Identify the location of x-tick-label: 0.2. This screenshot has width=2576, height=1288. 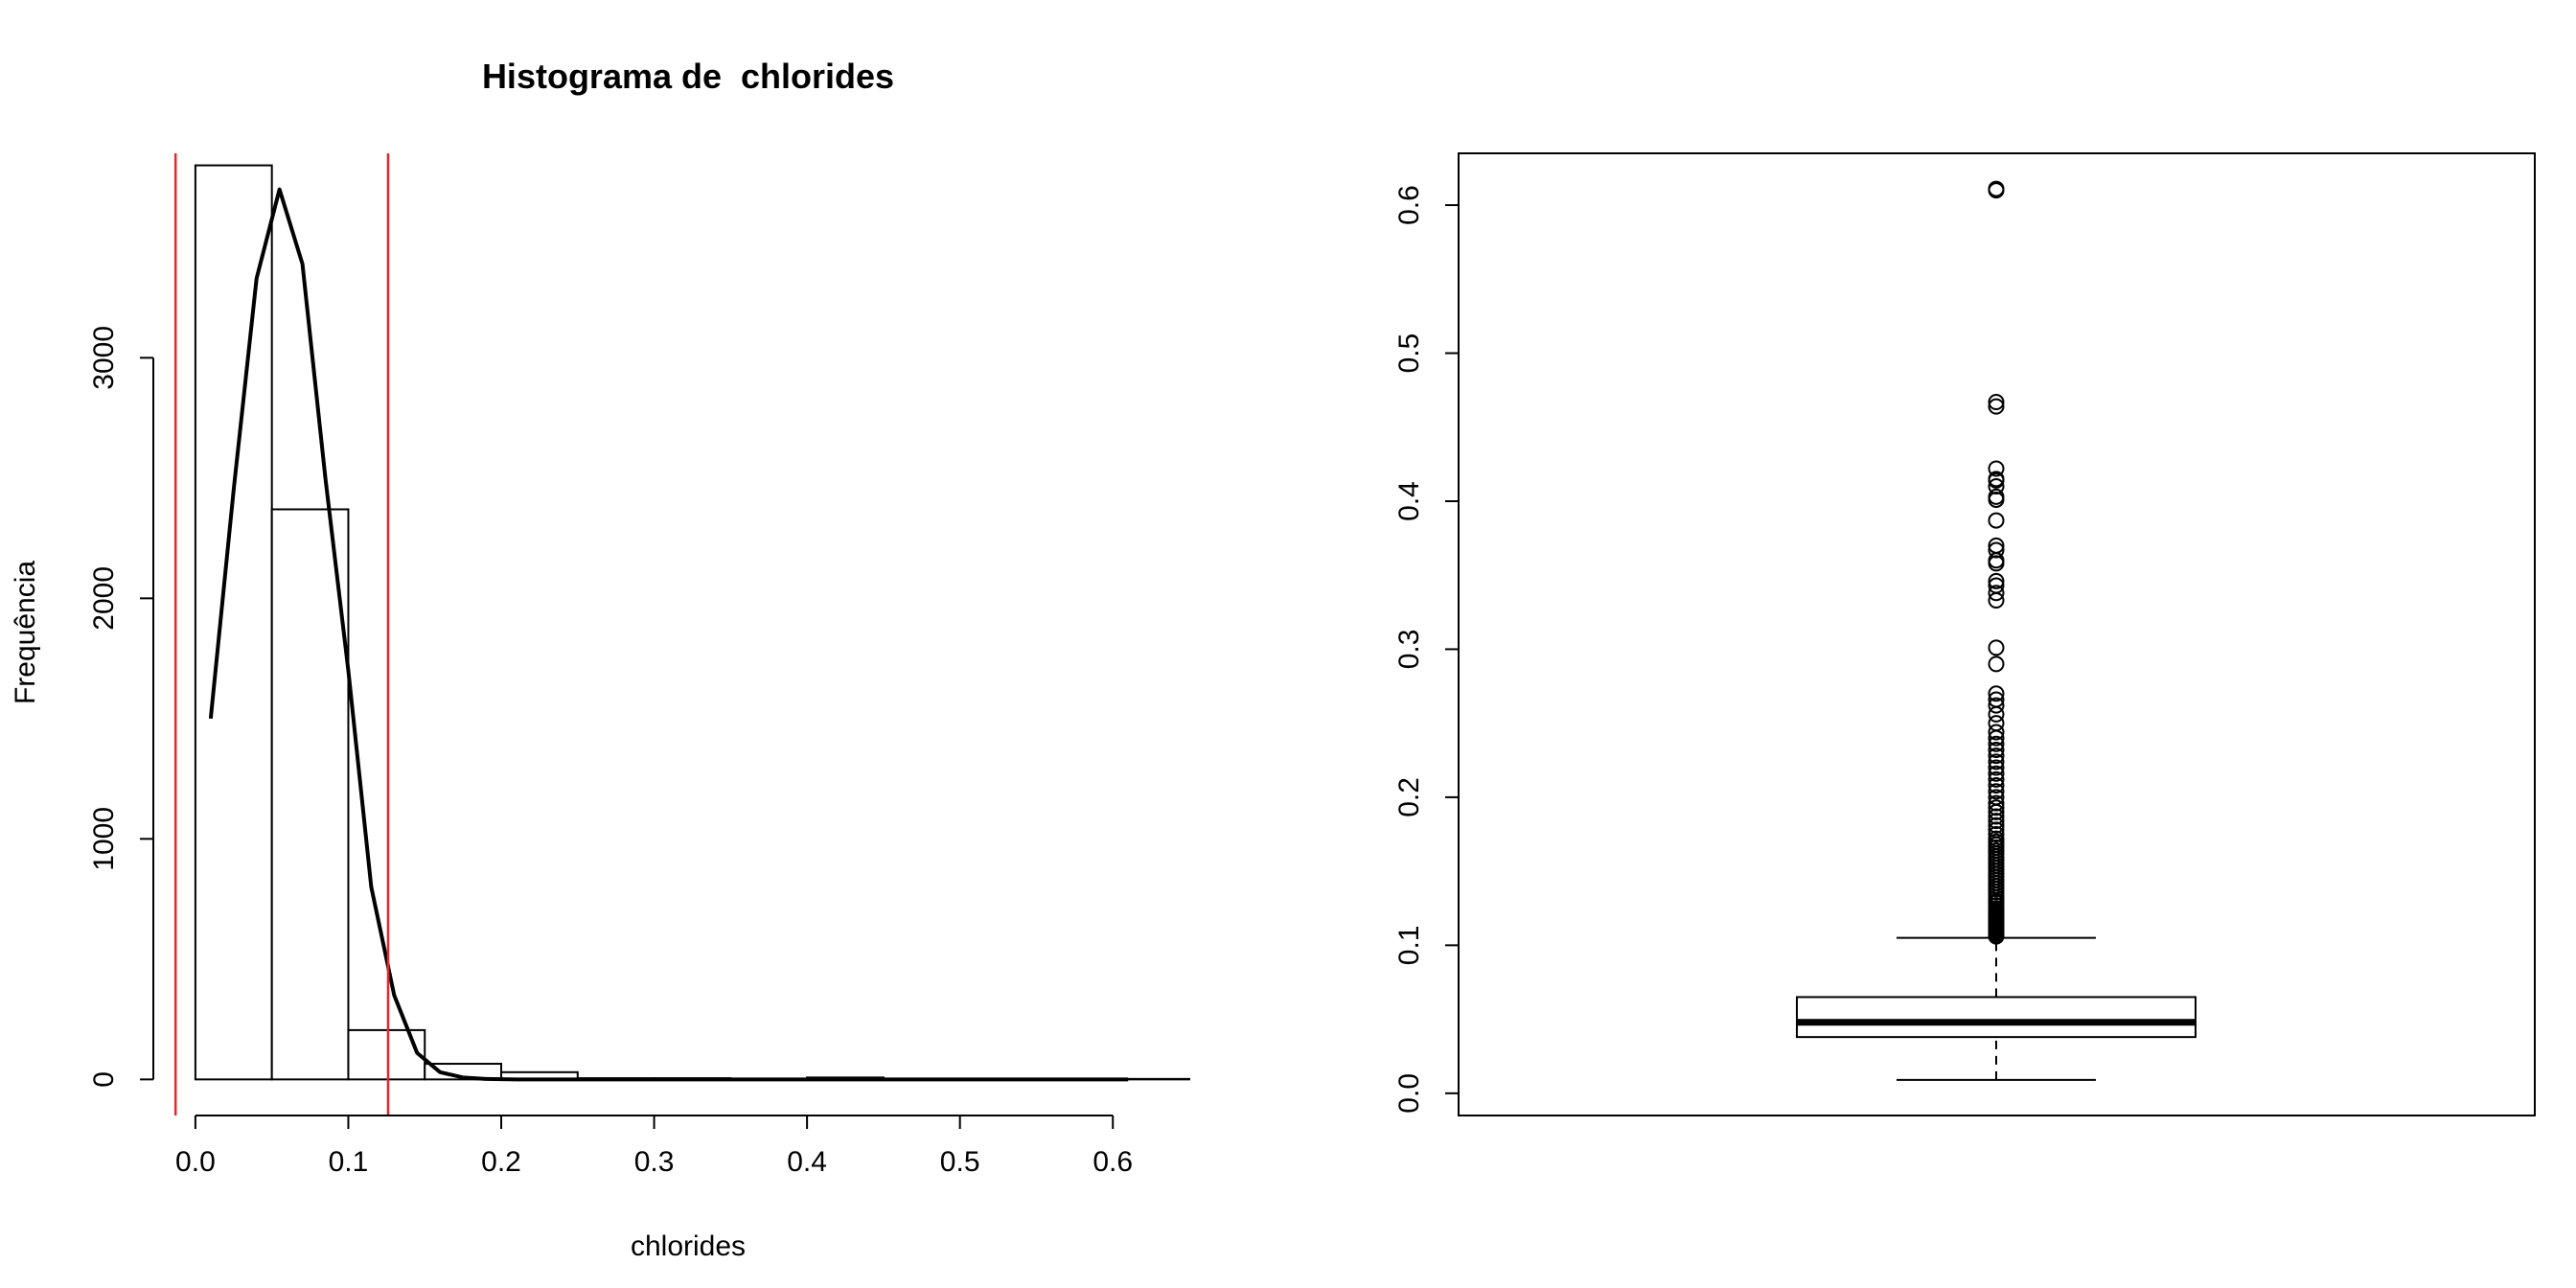
(501, 1162).